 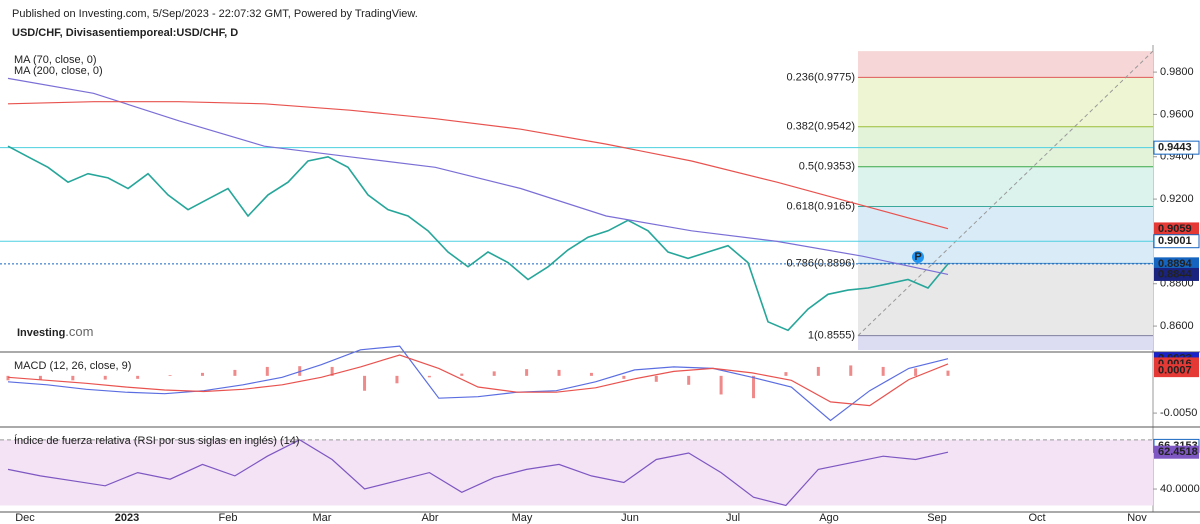 I want to click on x-tick-label: Ago, so click(x=829, y=518).